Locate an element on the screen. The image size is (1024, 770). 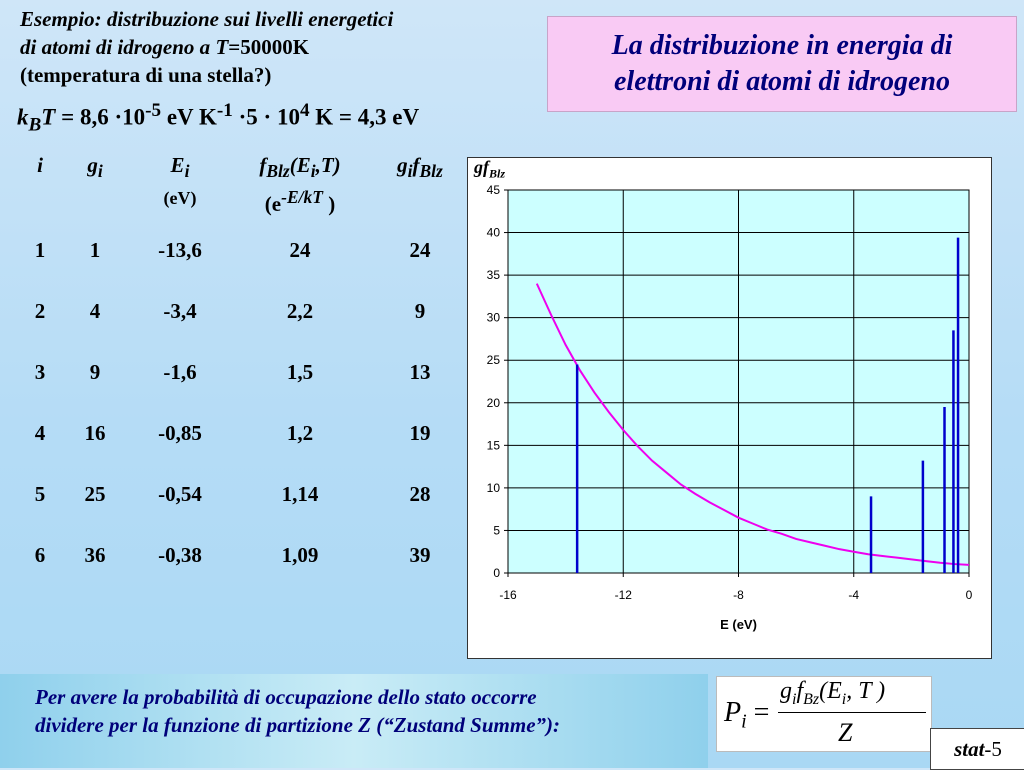
cell-f: 1,09 is located at coordinates (300, 555).